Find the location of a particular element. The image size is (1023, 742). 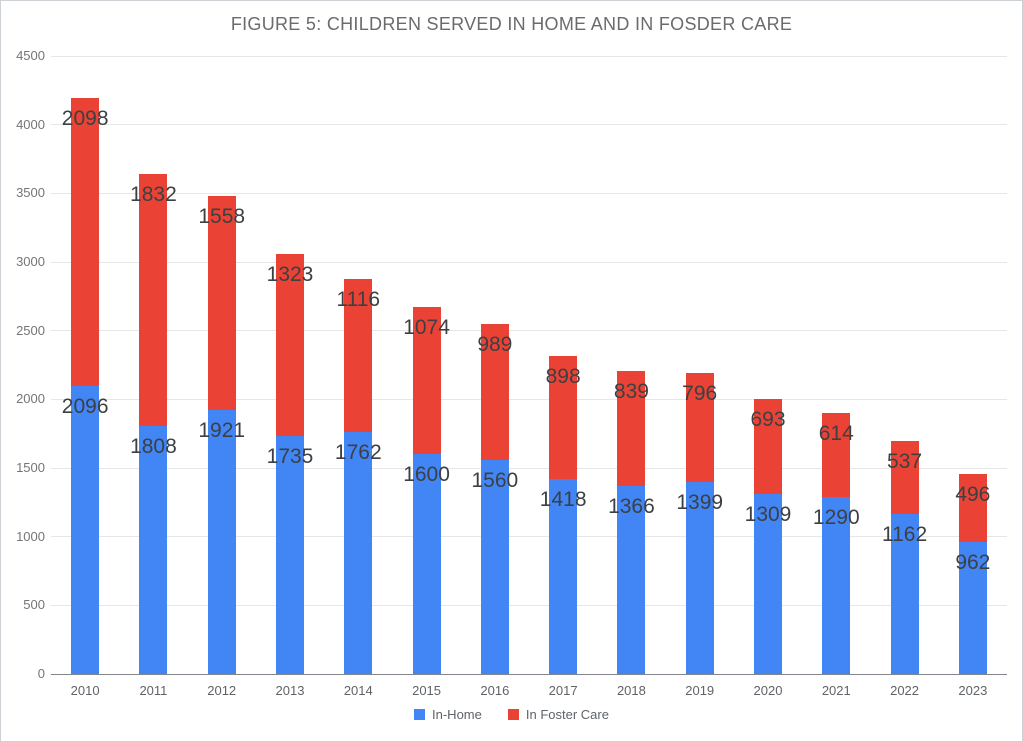

data-label-in-foster-care: 796 is located at coordinates (700, 393).